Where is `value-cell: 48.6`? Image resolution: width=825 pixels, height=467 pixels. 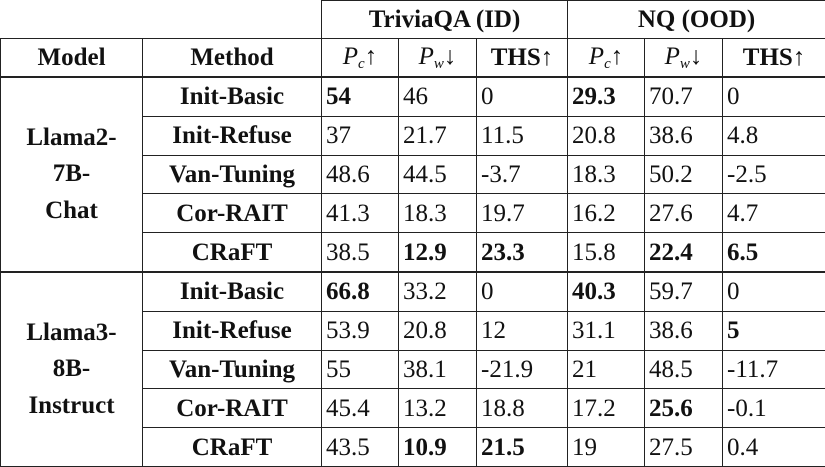 value-cell: 48.6 is located at coordinates (360, 174).